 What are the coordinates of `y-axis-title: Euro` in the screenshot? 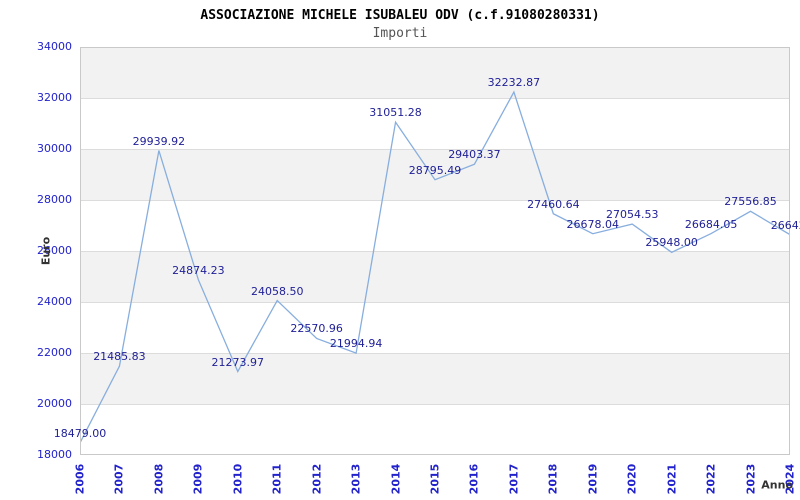 It's located at (46, 251).